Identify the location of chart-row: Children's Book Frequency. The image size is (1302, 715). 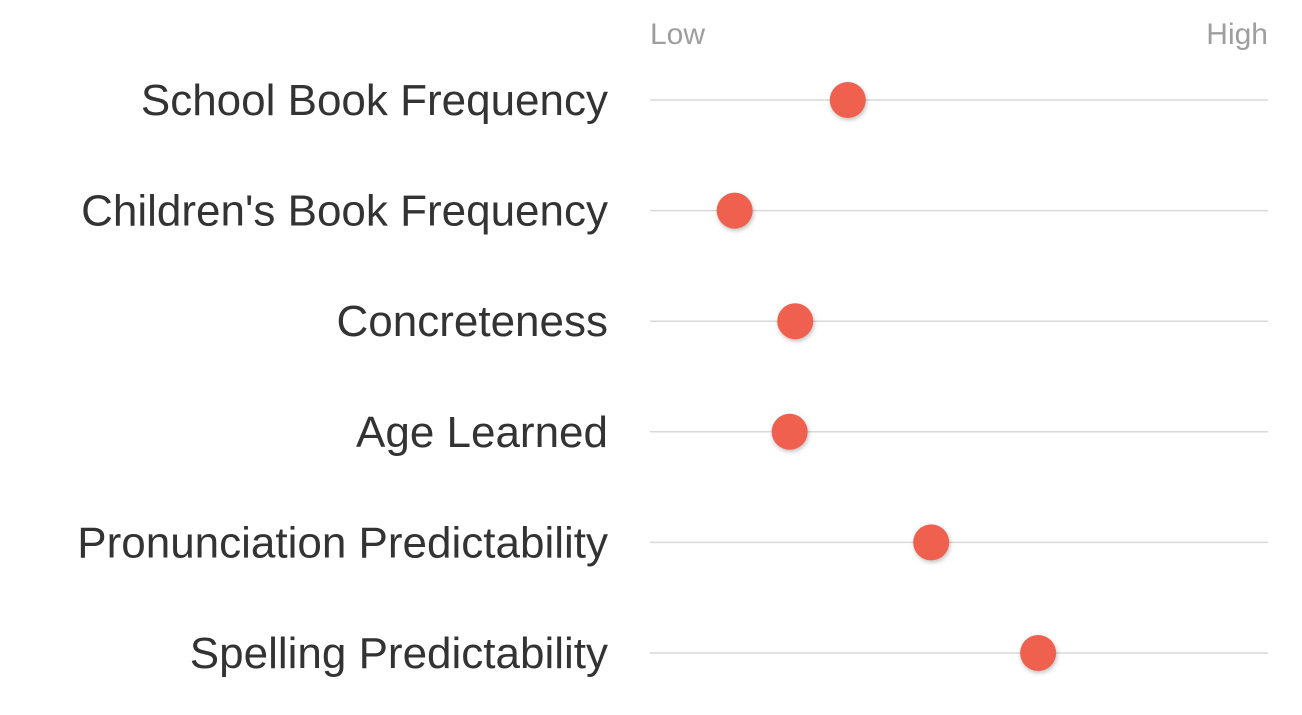
(674, 211).